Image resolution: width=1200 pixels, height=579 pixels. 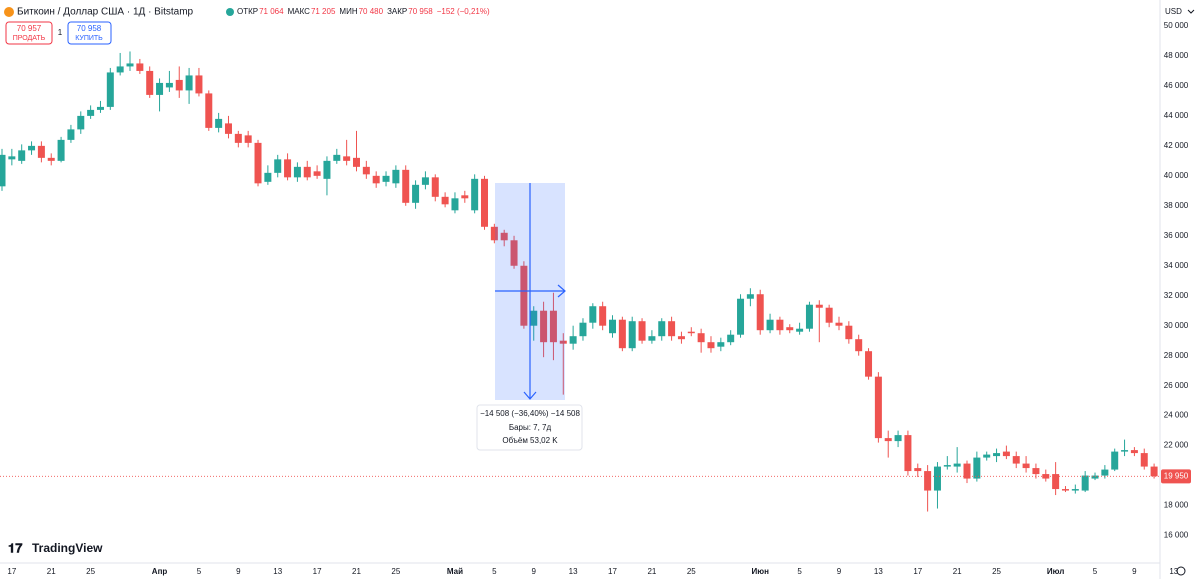 What do you see at coordinates (1176, 145) in the screenshot?
I see `y-tick-label: 42 000` at bounding box center [1176, 145].